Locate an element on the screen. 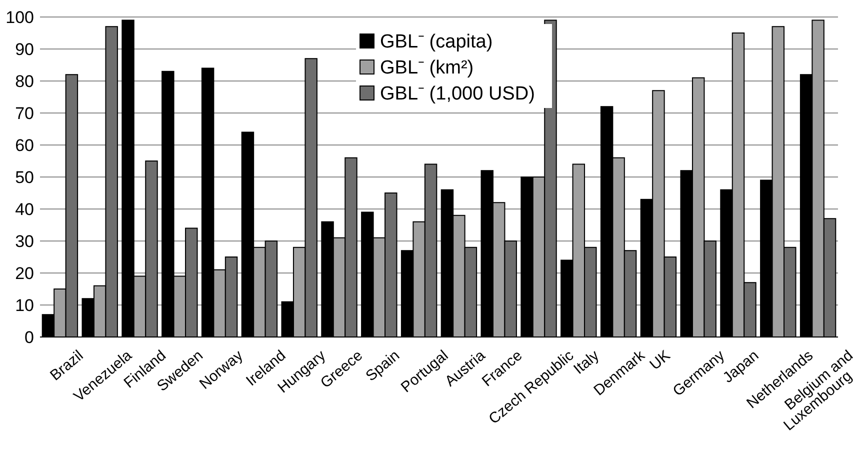 Image resolution: width=868 pixels, height=456 pixels. y-tick-label: 10 is located at coordinates (24, 305).